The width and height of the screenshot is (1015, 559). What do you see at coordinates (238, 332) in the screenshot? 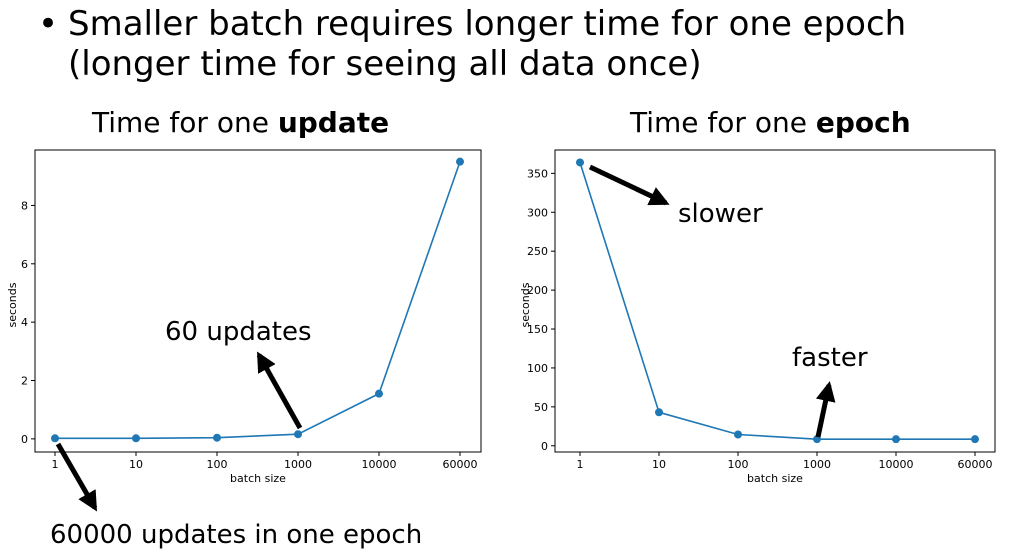
I see `annotation-label: 60 updates` at bounding box center [238, 332].